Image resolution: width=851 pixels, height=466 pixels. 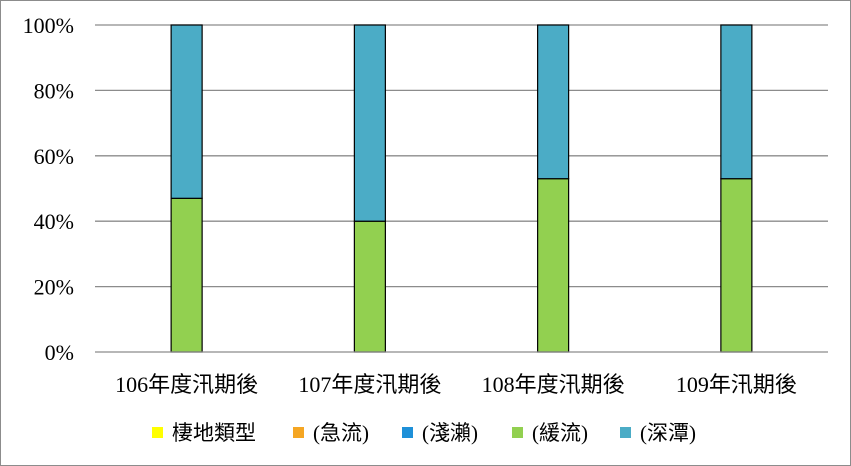 I want to click on y-tick-label: 60%, so click(x=54, y=156).